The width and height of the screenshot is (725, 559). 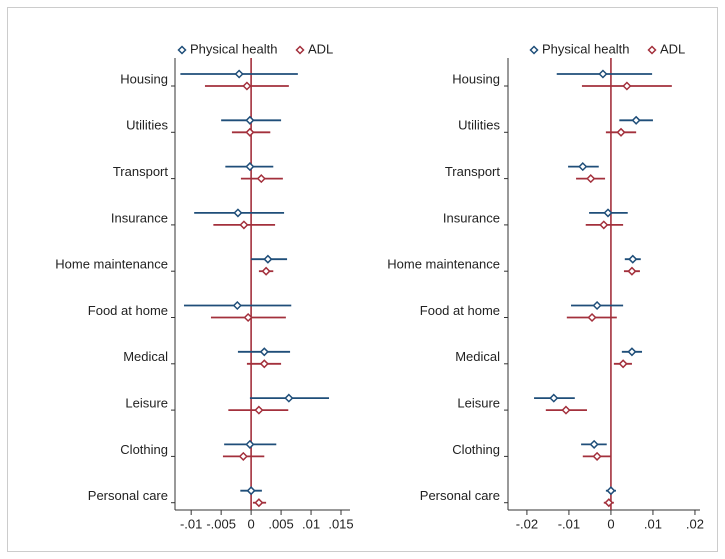 I want to click on x-tick-label: .015, so click(x=340, y=523).